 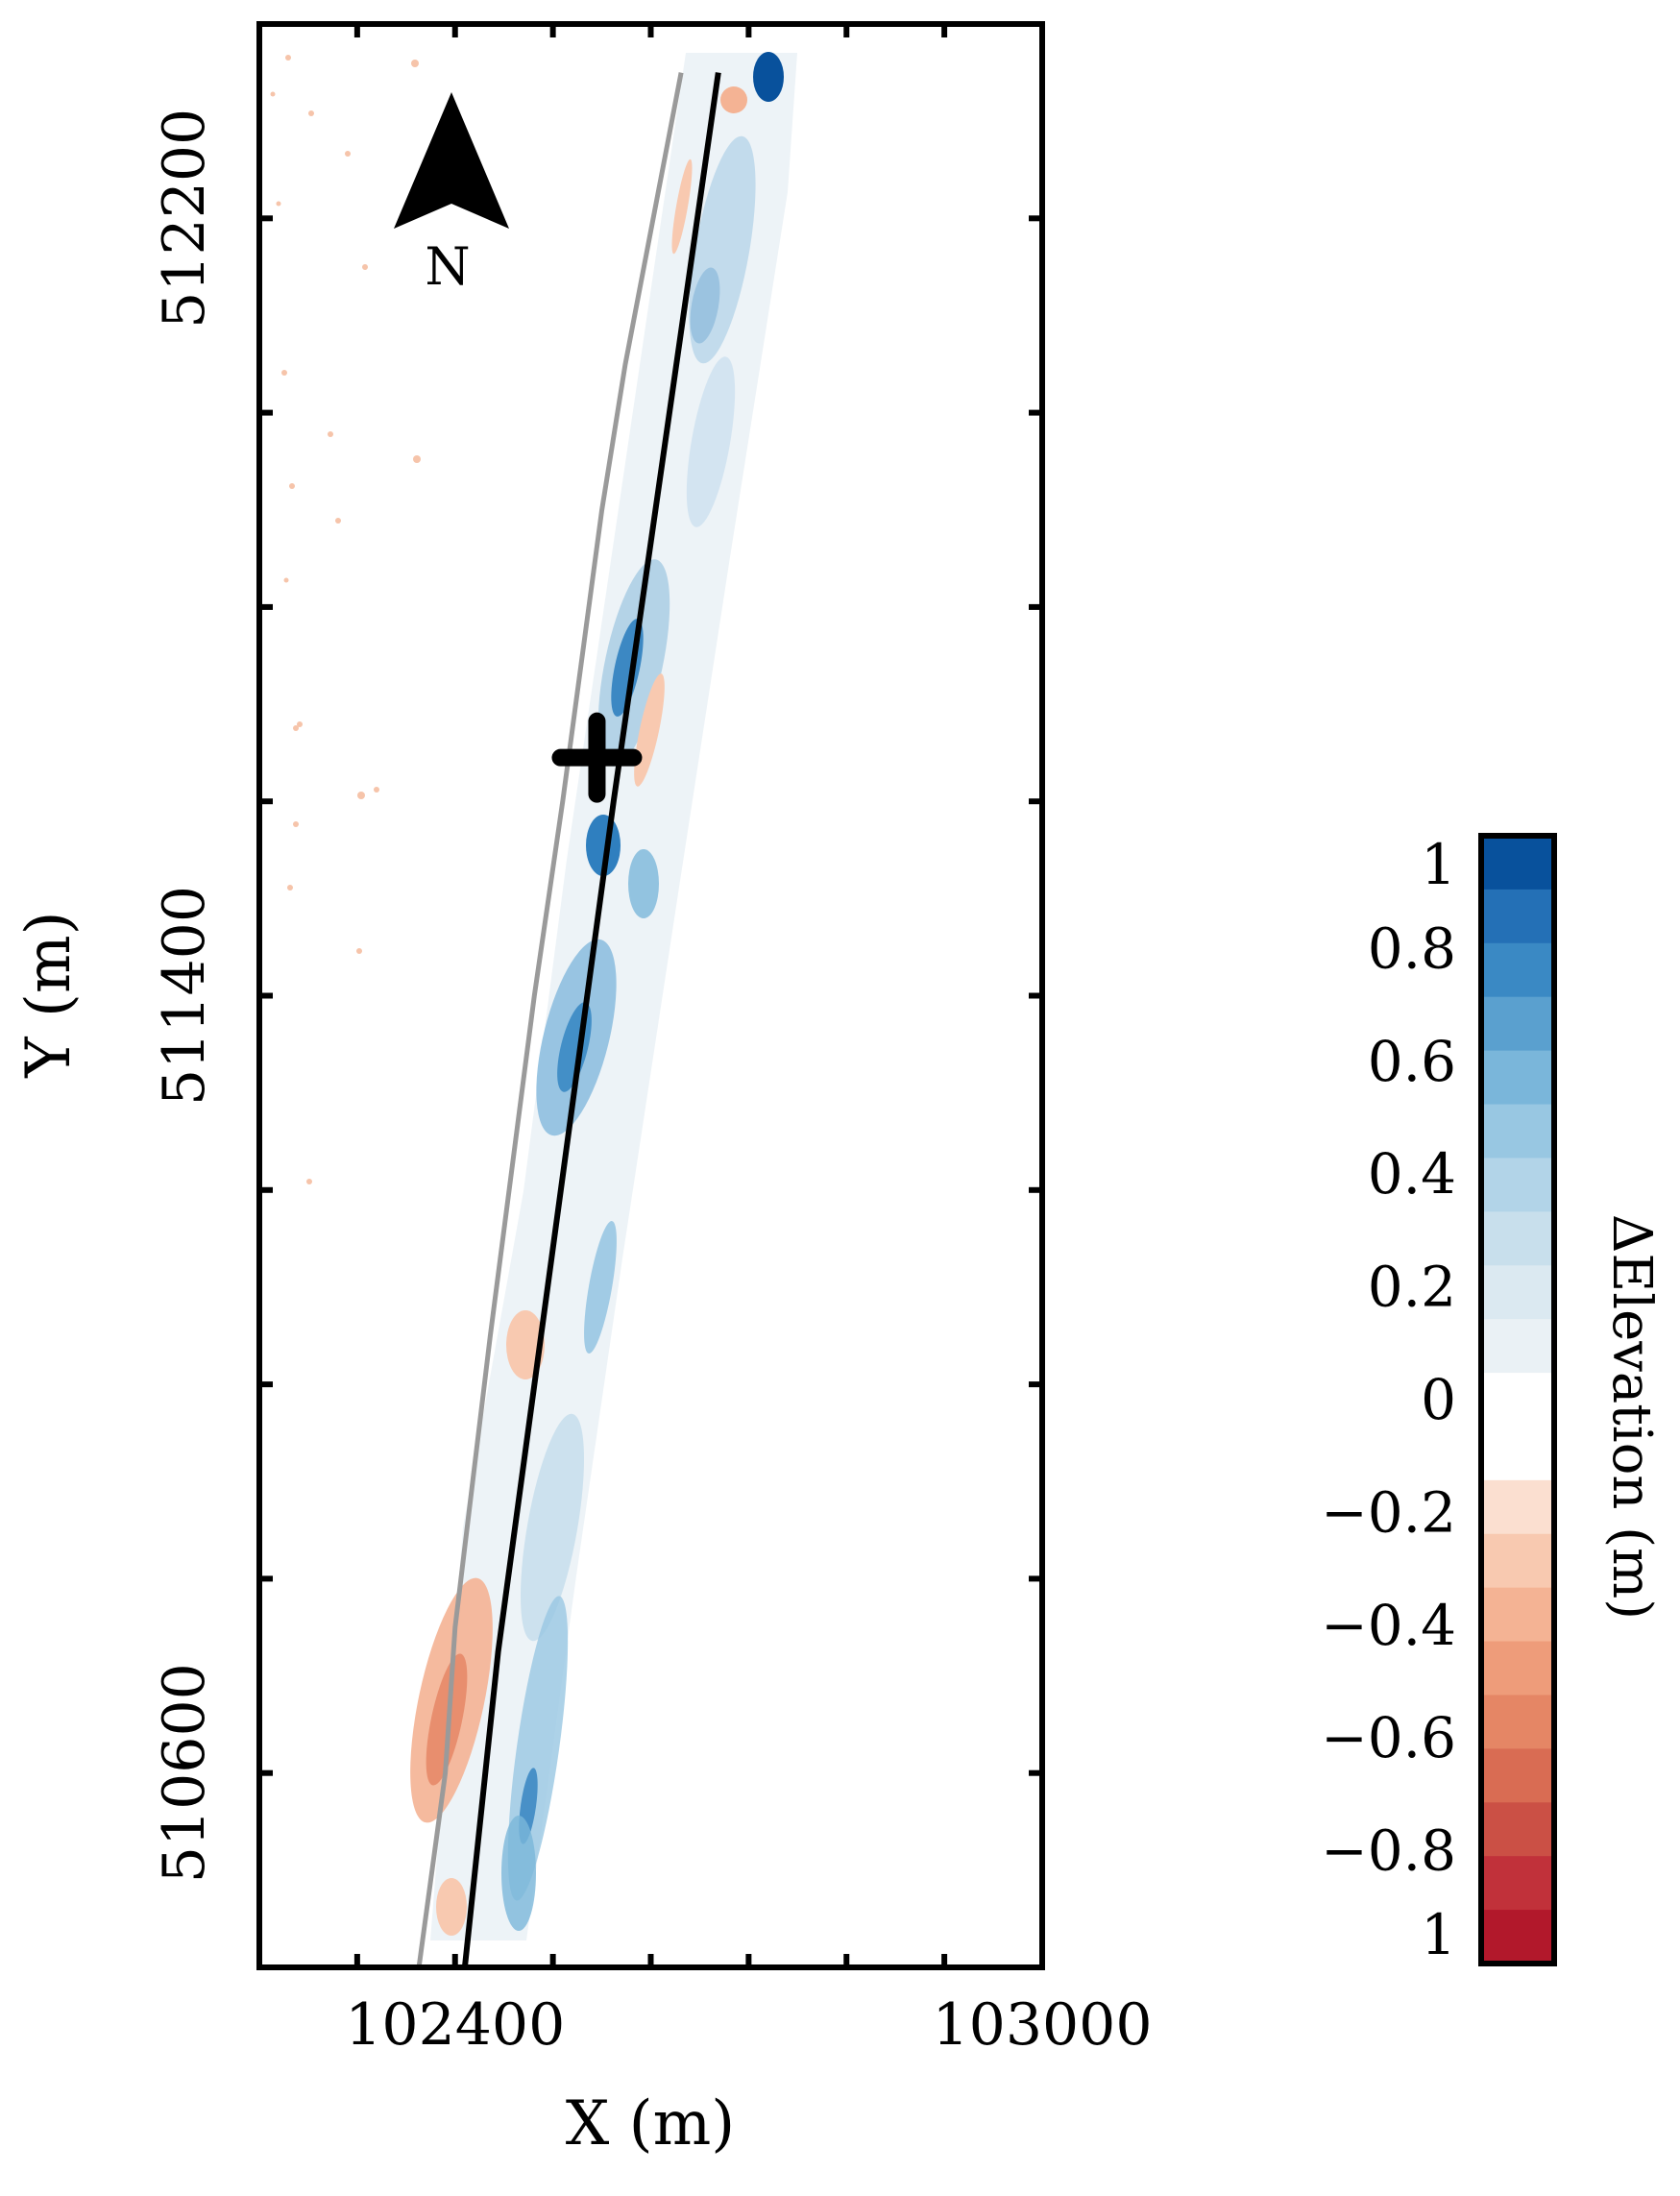 I want to click on colorbar-tick-labels: 1 0.8 0.6 0.4 0.2 0 −0.2 −0.4 −0.6 −0.8 1, so click(x=1388, y=1399).